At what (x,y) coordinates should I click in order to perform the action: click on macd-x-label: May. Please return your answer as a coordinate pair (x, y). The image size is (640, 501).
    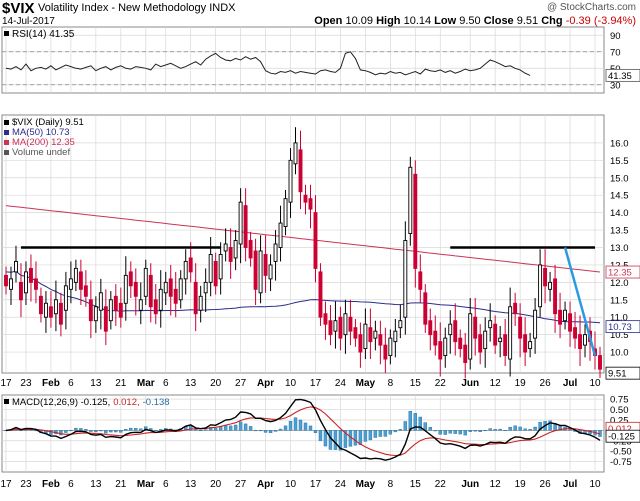
    Looking at the image, I should click on (366, 484).